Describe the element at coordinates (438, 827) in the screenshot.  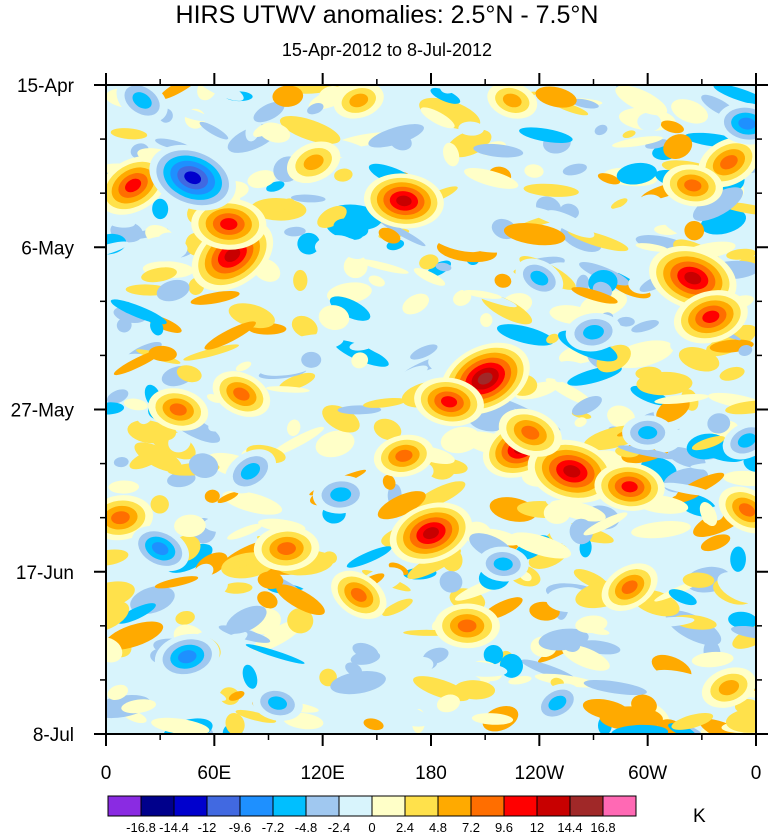
I see `colorbar-label: 4.8` at that location.